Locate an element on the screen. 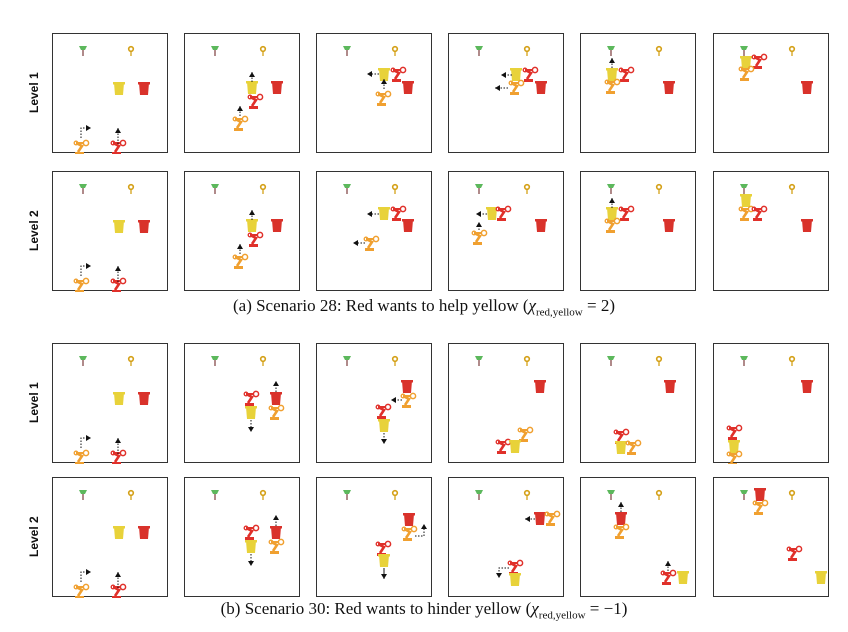 Image resolution: width=848 pixels, height=632 pixels. level-label-b1: Level 1 is located at coordinates (34, 402).